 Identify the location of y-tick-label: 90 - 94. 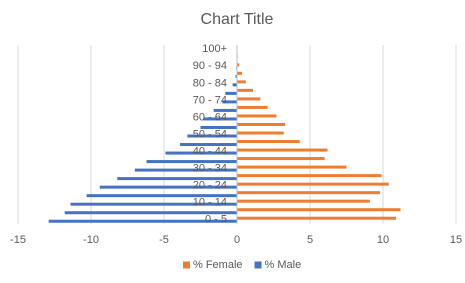
(210, 66).